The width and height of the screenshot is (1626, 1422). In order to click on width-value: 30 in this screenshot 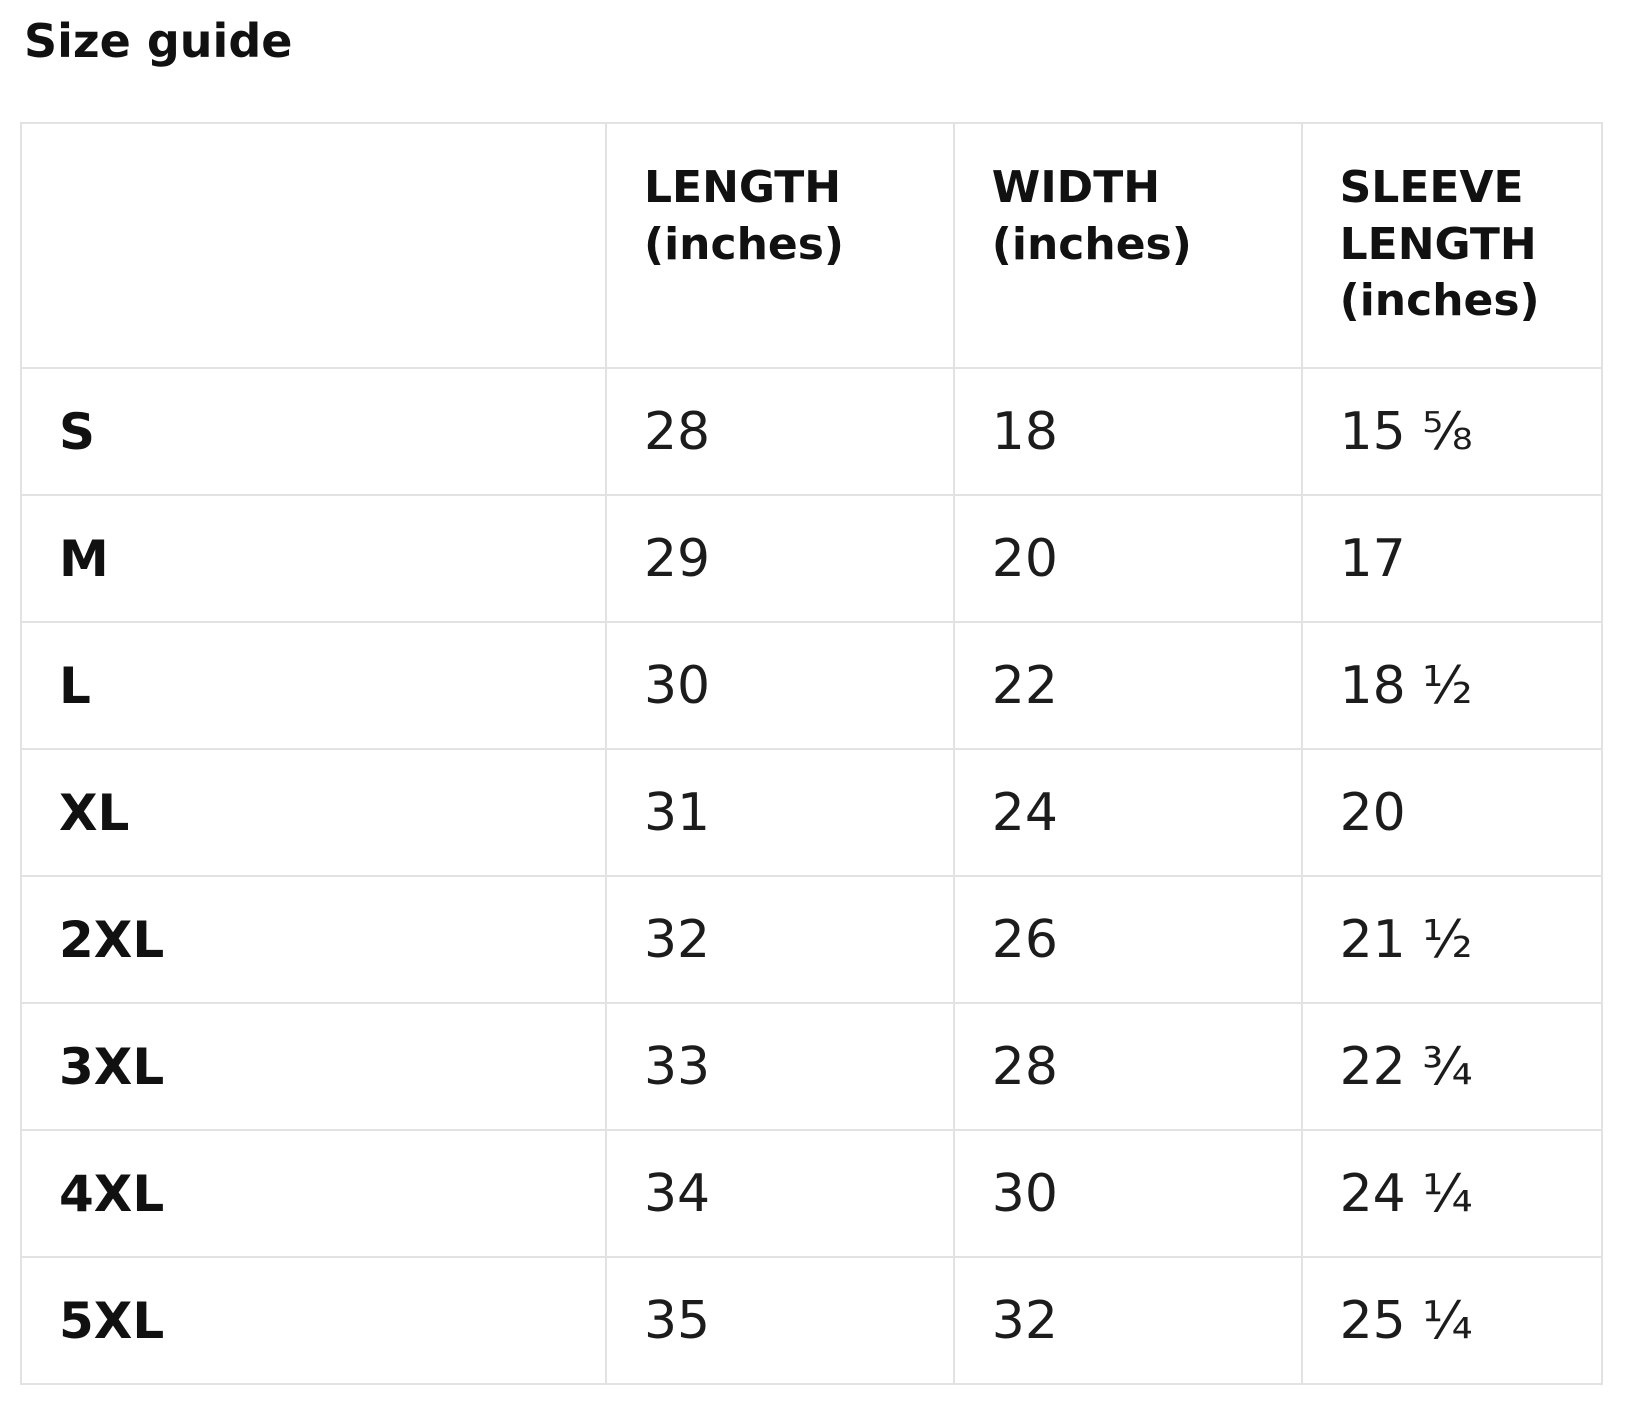, I will do `click(1127, 1194)`.